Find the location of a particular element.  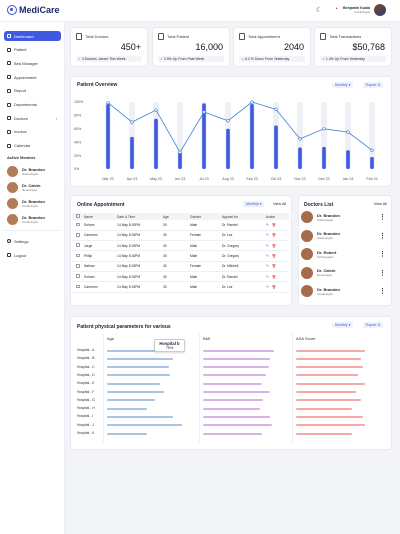

sidebar-item-logout: Logout is located at coordinates (32, 255).